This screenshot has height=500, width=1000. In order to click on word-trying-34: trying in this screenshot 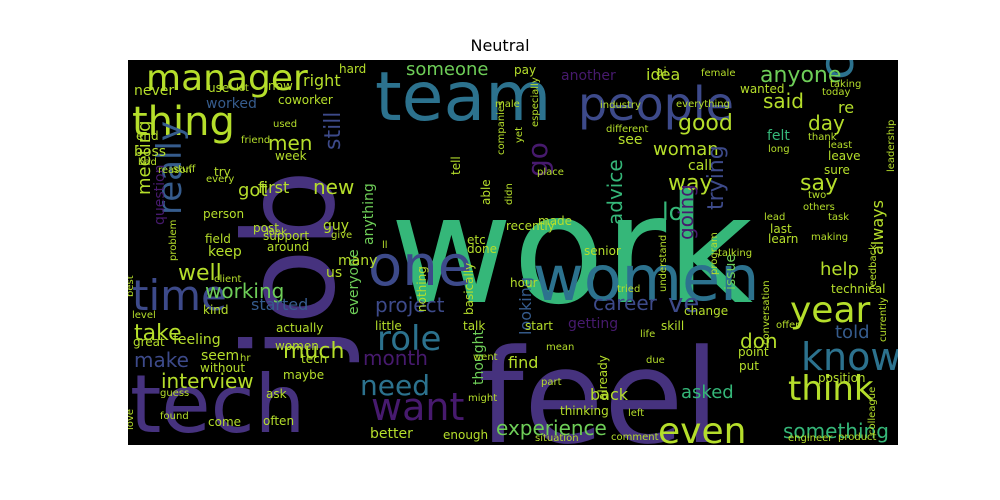, I will do `click(716, 177)`.